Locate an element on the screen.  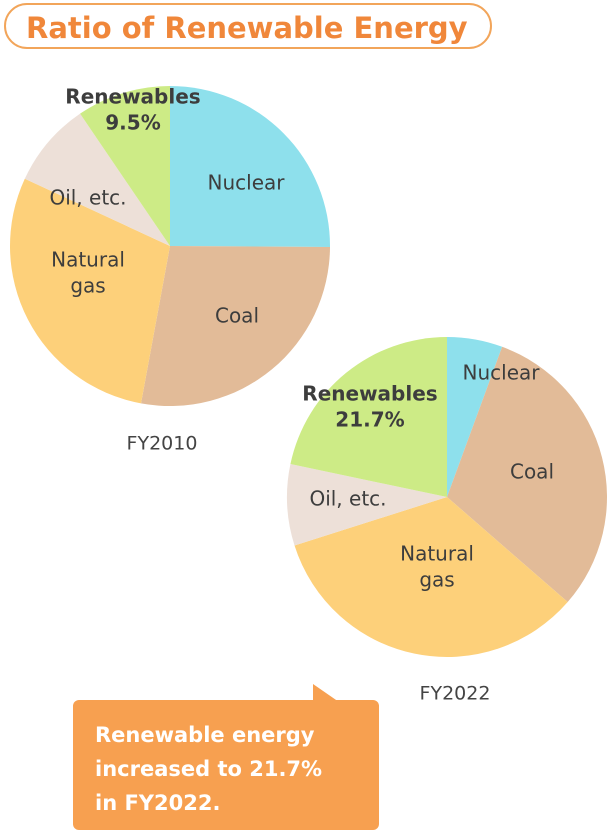
title-badge: Ratio of Renewable Energy is located at coordinates (248, 26).